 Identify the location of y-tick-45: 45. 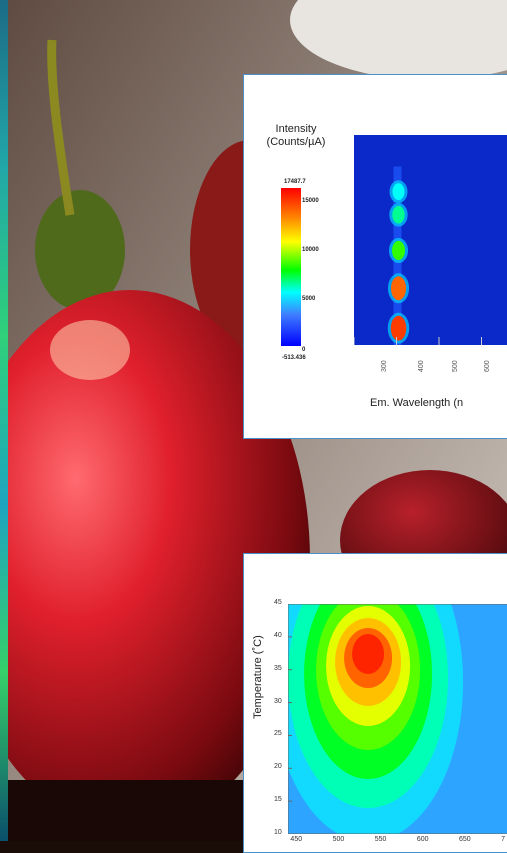
(278, 602).